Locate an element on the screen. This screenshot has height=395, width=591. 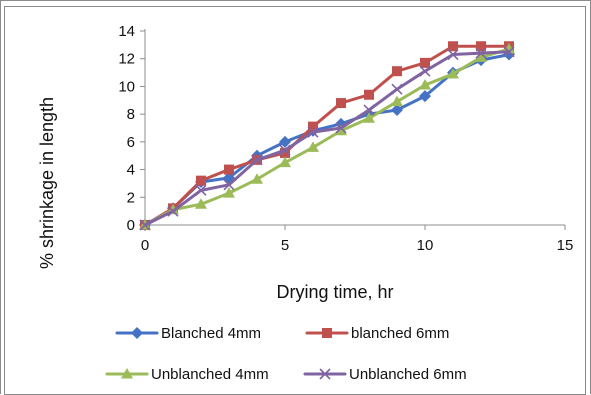
legend-item: Unblanched 6mm is located at coordinates (385, 374).